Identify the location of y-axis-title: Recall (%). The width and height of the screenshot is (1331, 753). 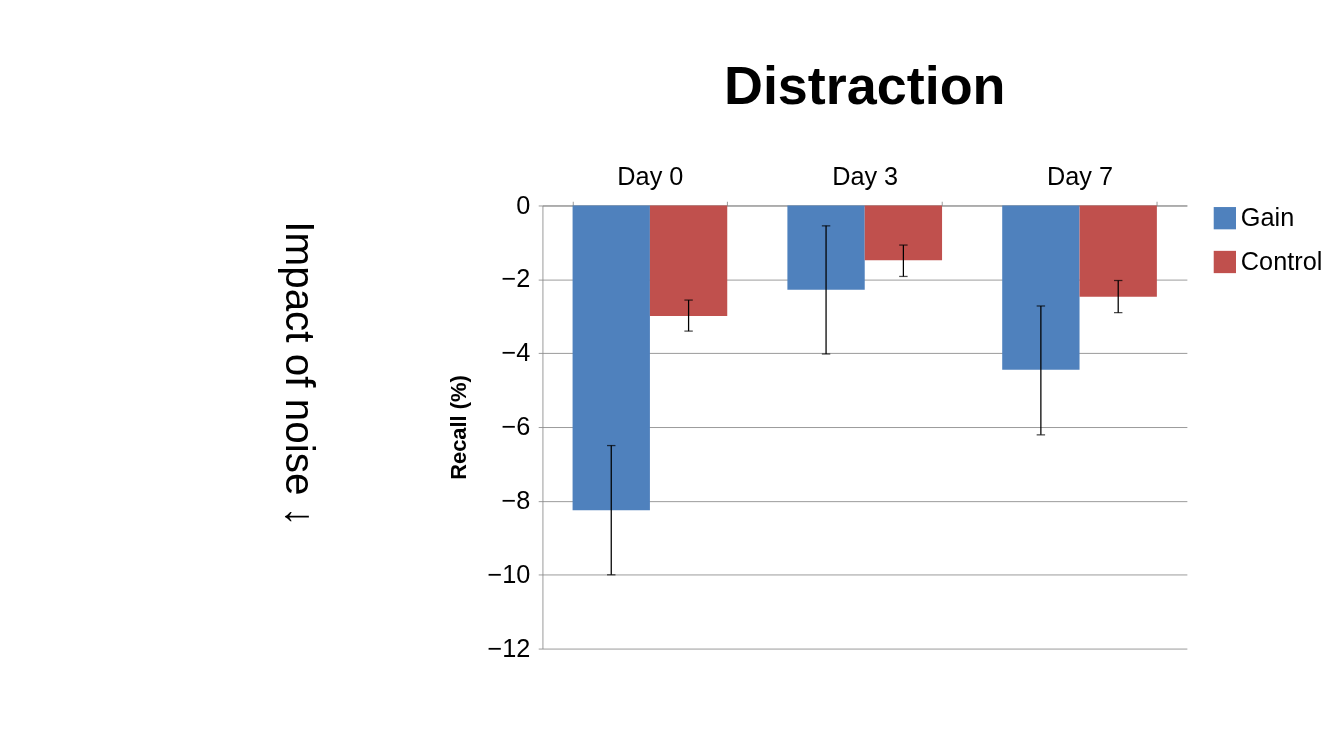
(459, 427).